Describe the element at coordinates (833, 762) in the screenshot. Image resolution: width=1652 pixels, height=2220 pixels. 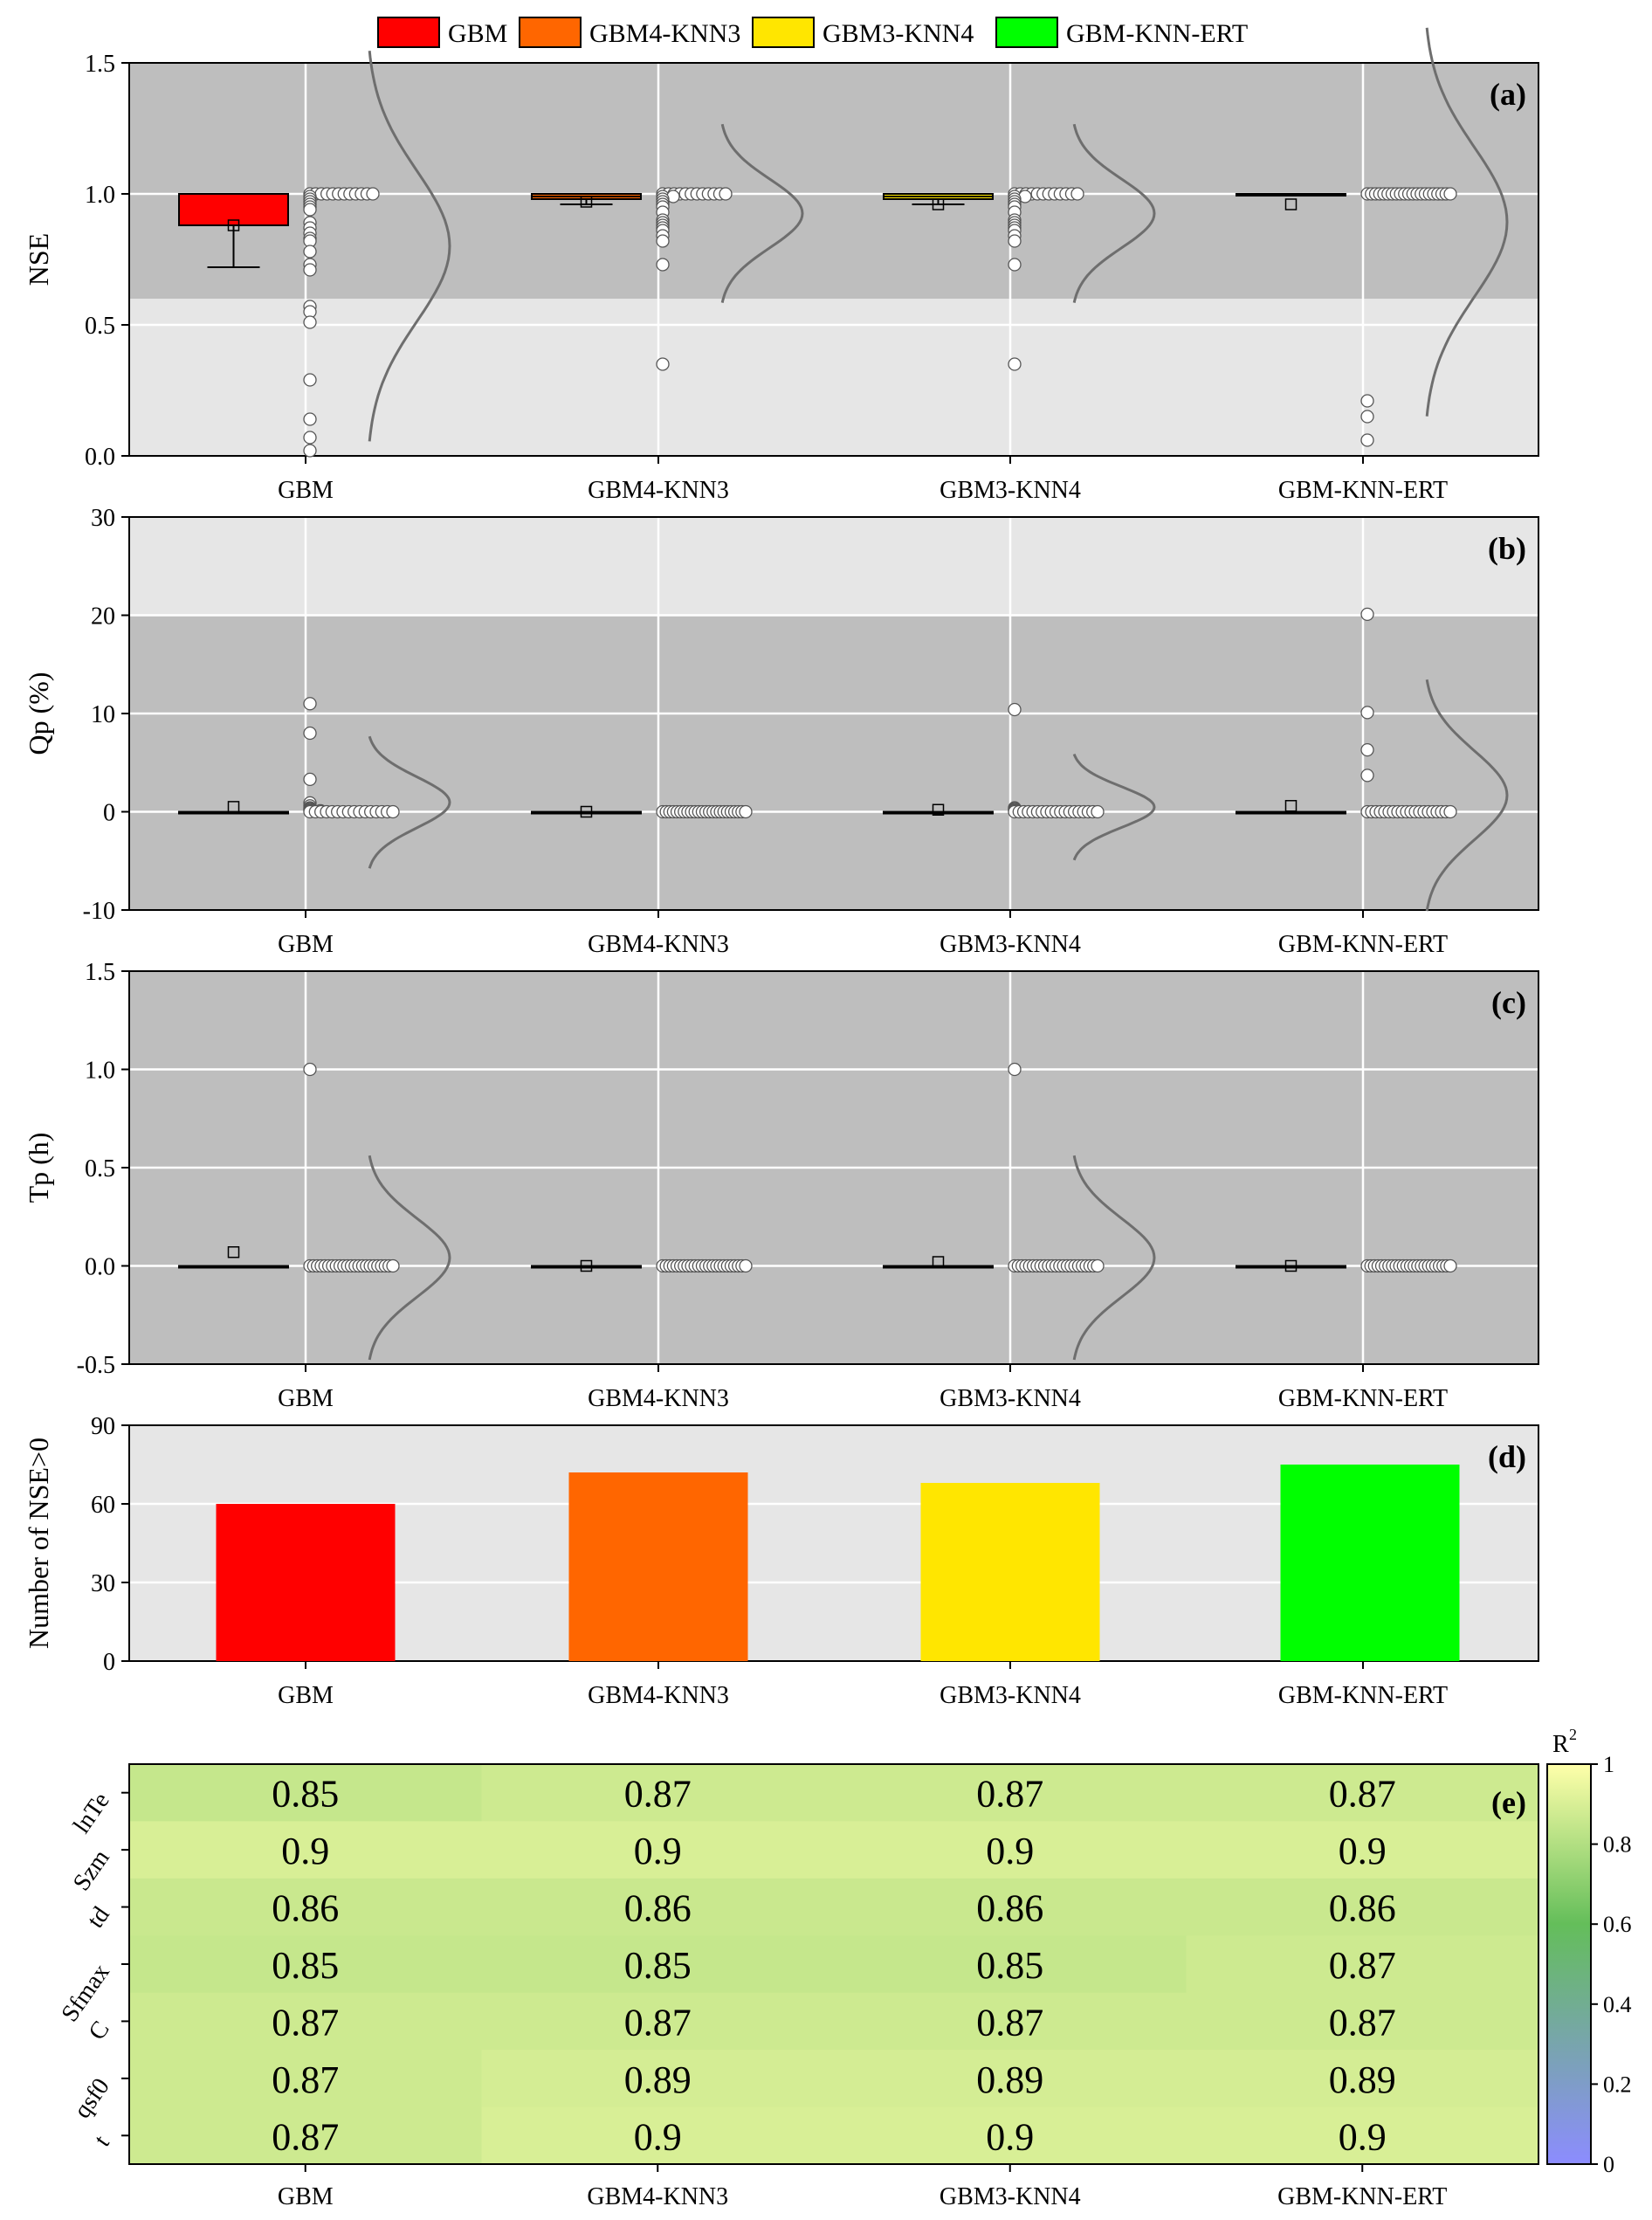
I see `shaded-band` at that location.